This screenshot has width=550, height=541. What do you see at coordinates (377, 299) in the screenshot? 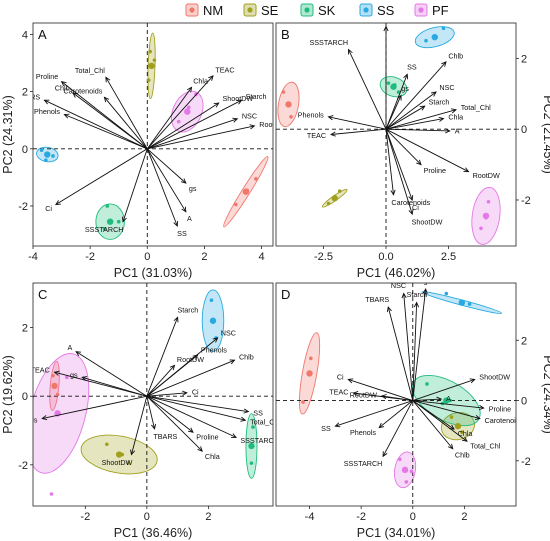
I see `panel-d-loading-label-tbars: TBARS` at bounding box center [377, 299].